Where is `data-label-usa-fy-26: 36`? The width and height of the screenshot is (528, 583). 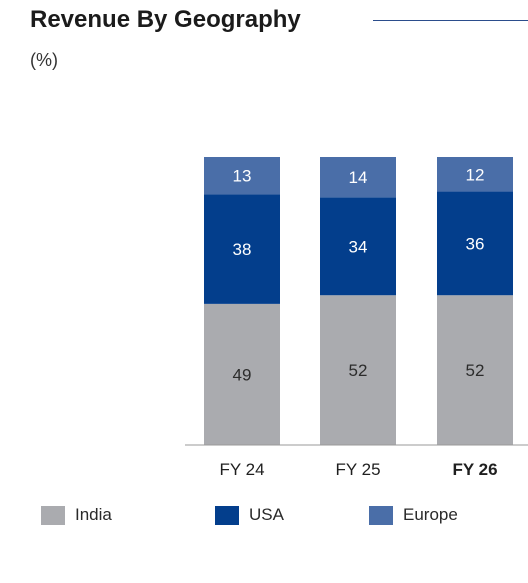
data-label-usa-fy-26: 36 is located at coordinates (475, 243).